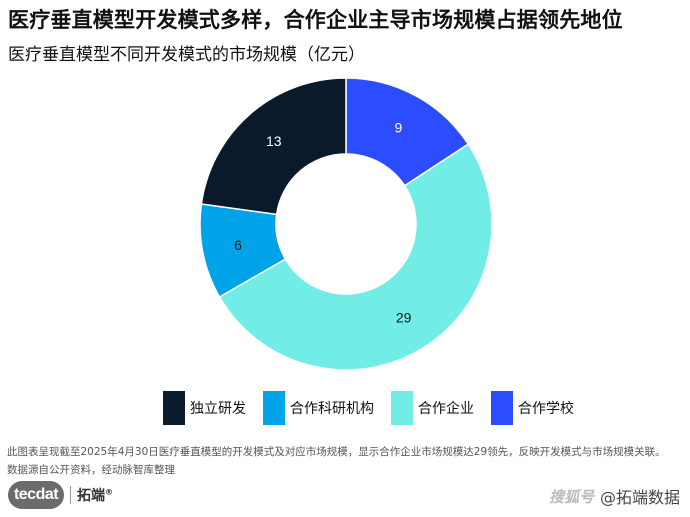 The width and height of the screenshot is (690, 517). What do you see at coordinates (186, 55) in the screenshot?
I see `chart-subtitle: 医疗垂直模型不同开发模式的市场规模（亿元）` at bounding box center [186, 55].